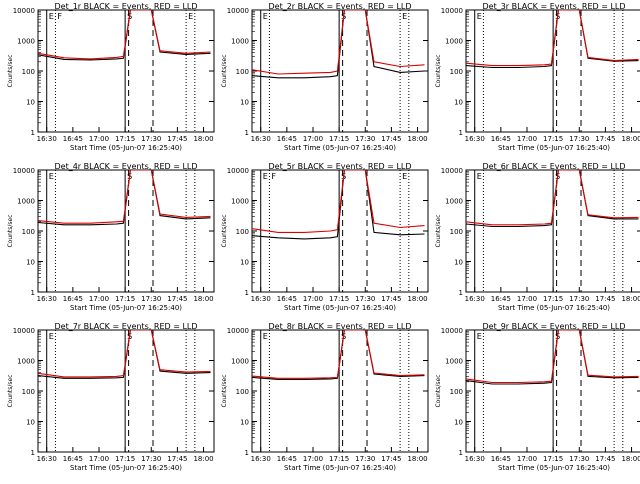 This screenshot has width=640, height=484. I want to click on chart-title: Det_5r BLACK = Events, RED = LLD, so click(339, 166).